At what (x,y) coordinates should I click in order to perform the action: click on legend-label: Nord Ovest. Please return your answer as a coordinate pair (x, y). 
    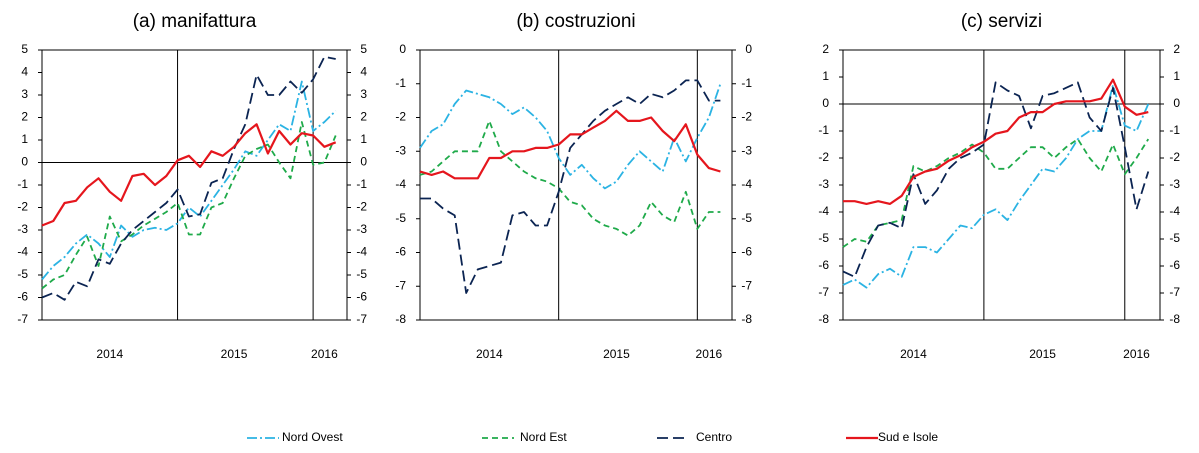
    Looking at the image, I should click on (312, 437).